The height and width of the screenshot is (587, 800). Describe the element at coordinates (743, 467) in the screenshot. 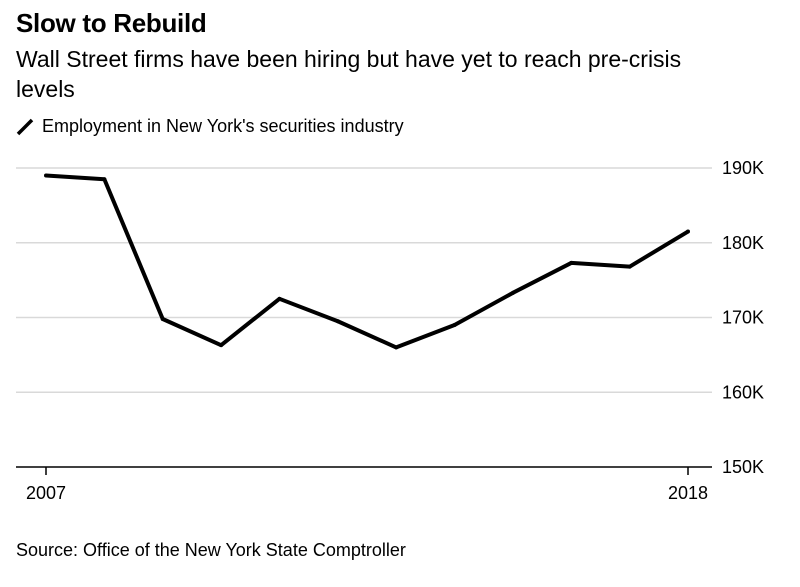

I see `y-tick-label: 150K` at that location.